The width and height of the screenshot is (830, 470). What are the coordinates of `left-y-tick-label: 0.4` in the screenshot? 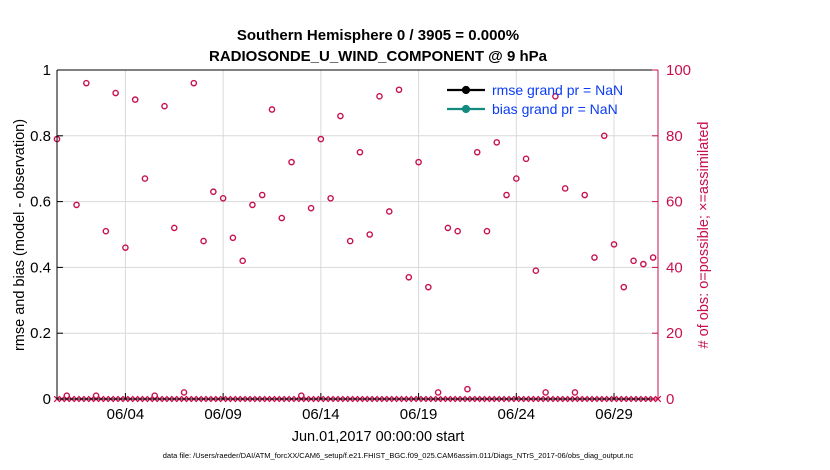 It's located at (40, 267).